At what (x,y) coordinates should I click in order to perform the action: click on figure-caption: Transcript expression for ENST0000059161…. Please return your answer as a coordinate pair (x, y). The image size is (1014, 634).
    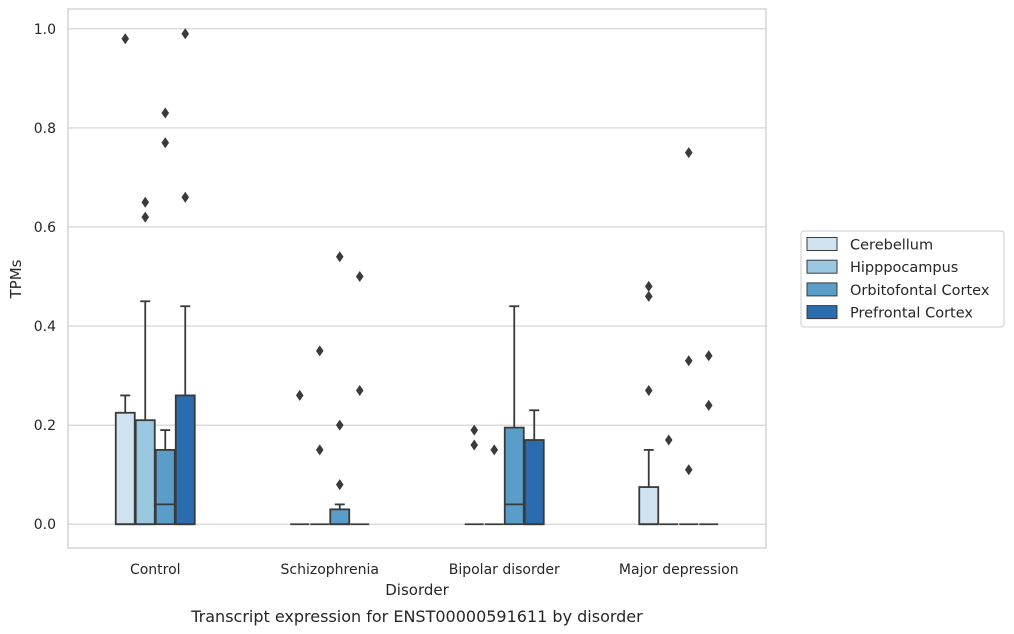
    Looking at the image, I should click on (416, 616).